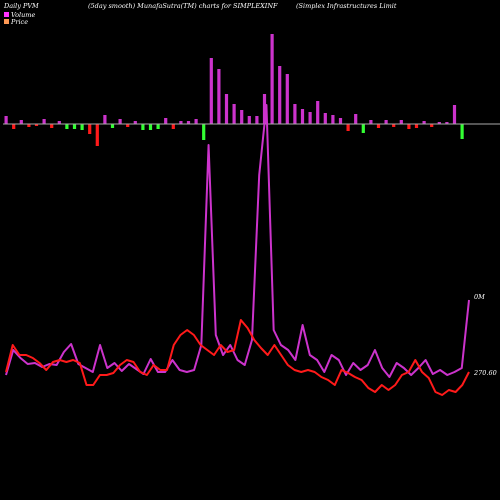  What do you see at coordinates (6, 21) in the screenshot?
I see `legend-swatch-price` at bounding box center [6, 21].